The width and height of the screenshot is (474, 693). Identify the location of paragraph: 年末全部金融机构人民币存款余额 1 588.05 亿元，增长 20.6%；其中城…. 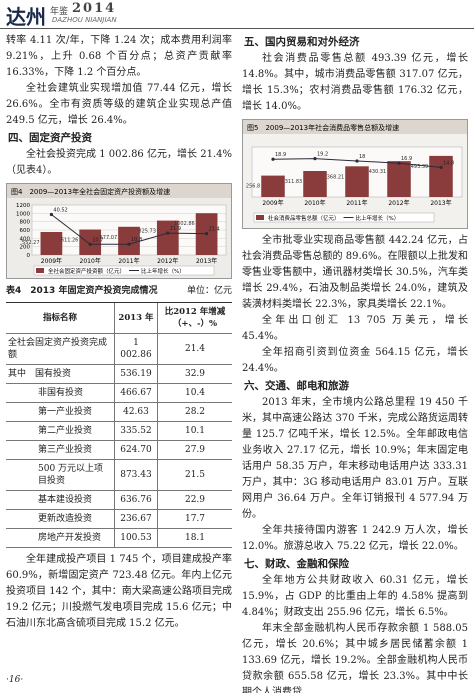
(355, 658).